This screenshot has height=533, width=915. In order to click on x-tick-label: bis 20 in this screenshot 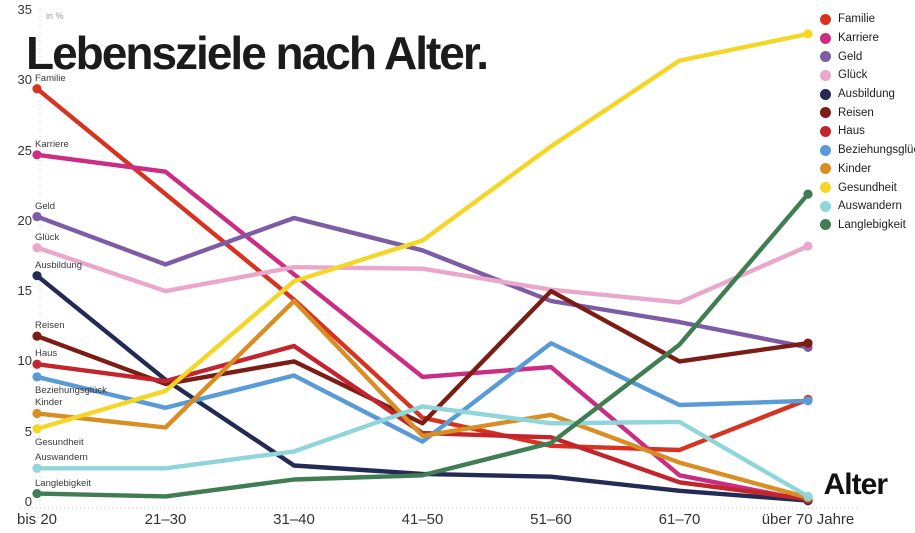, I will do `click(37, 519)`.